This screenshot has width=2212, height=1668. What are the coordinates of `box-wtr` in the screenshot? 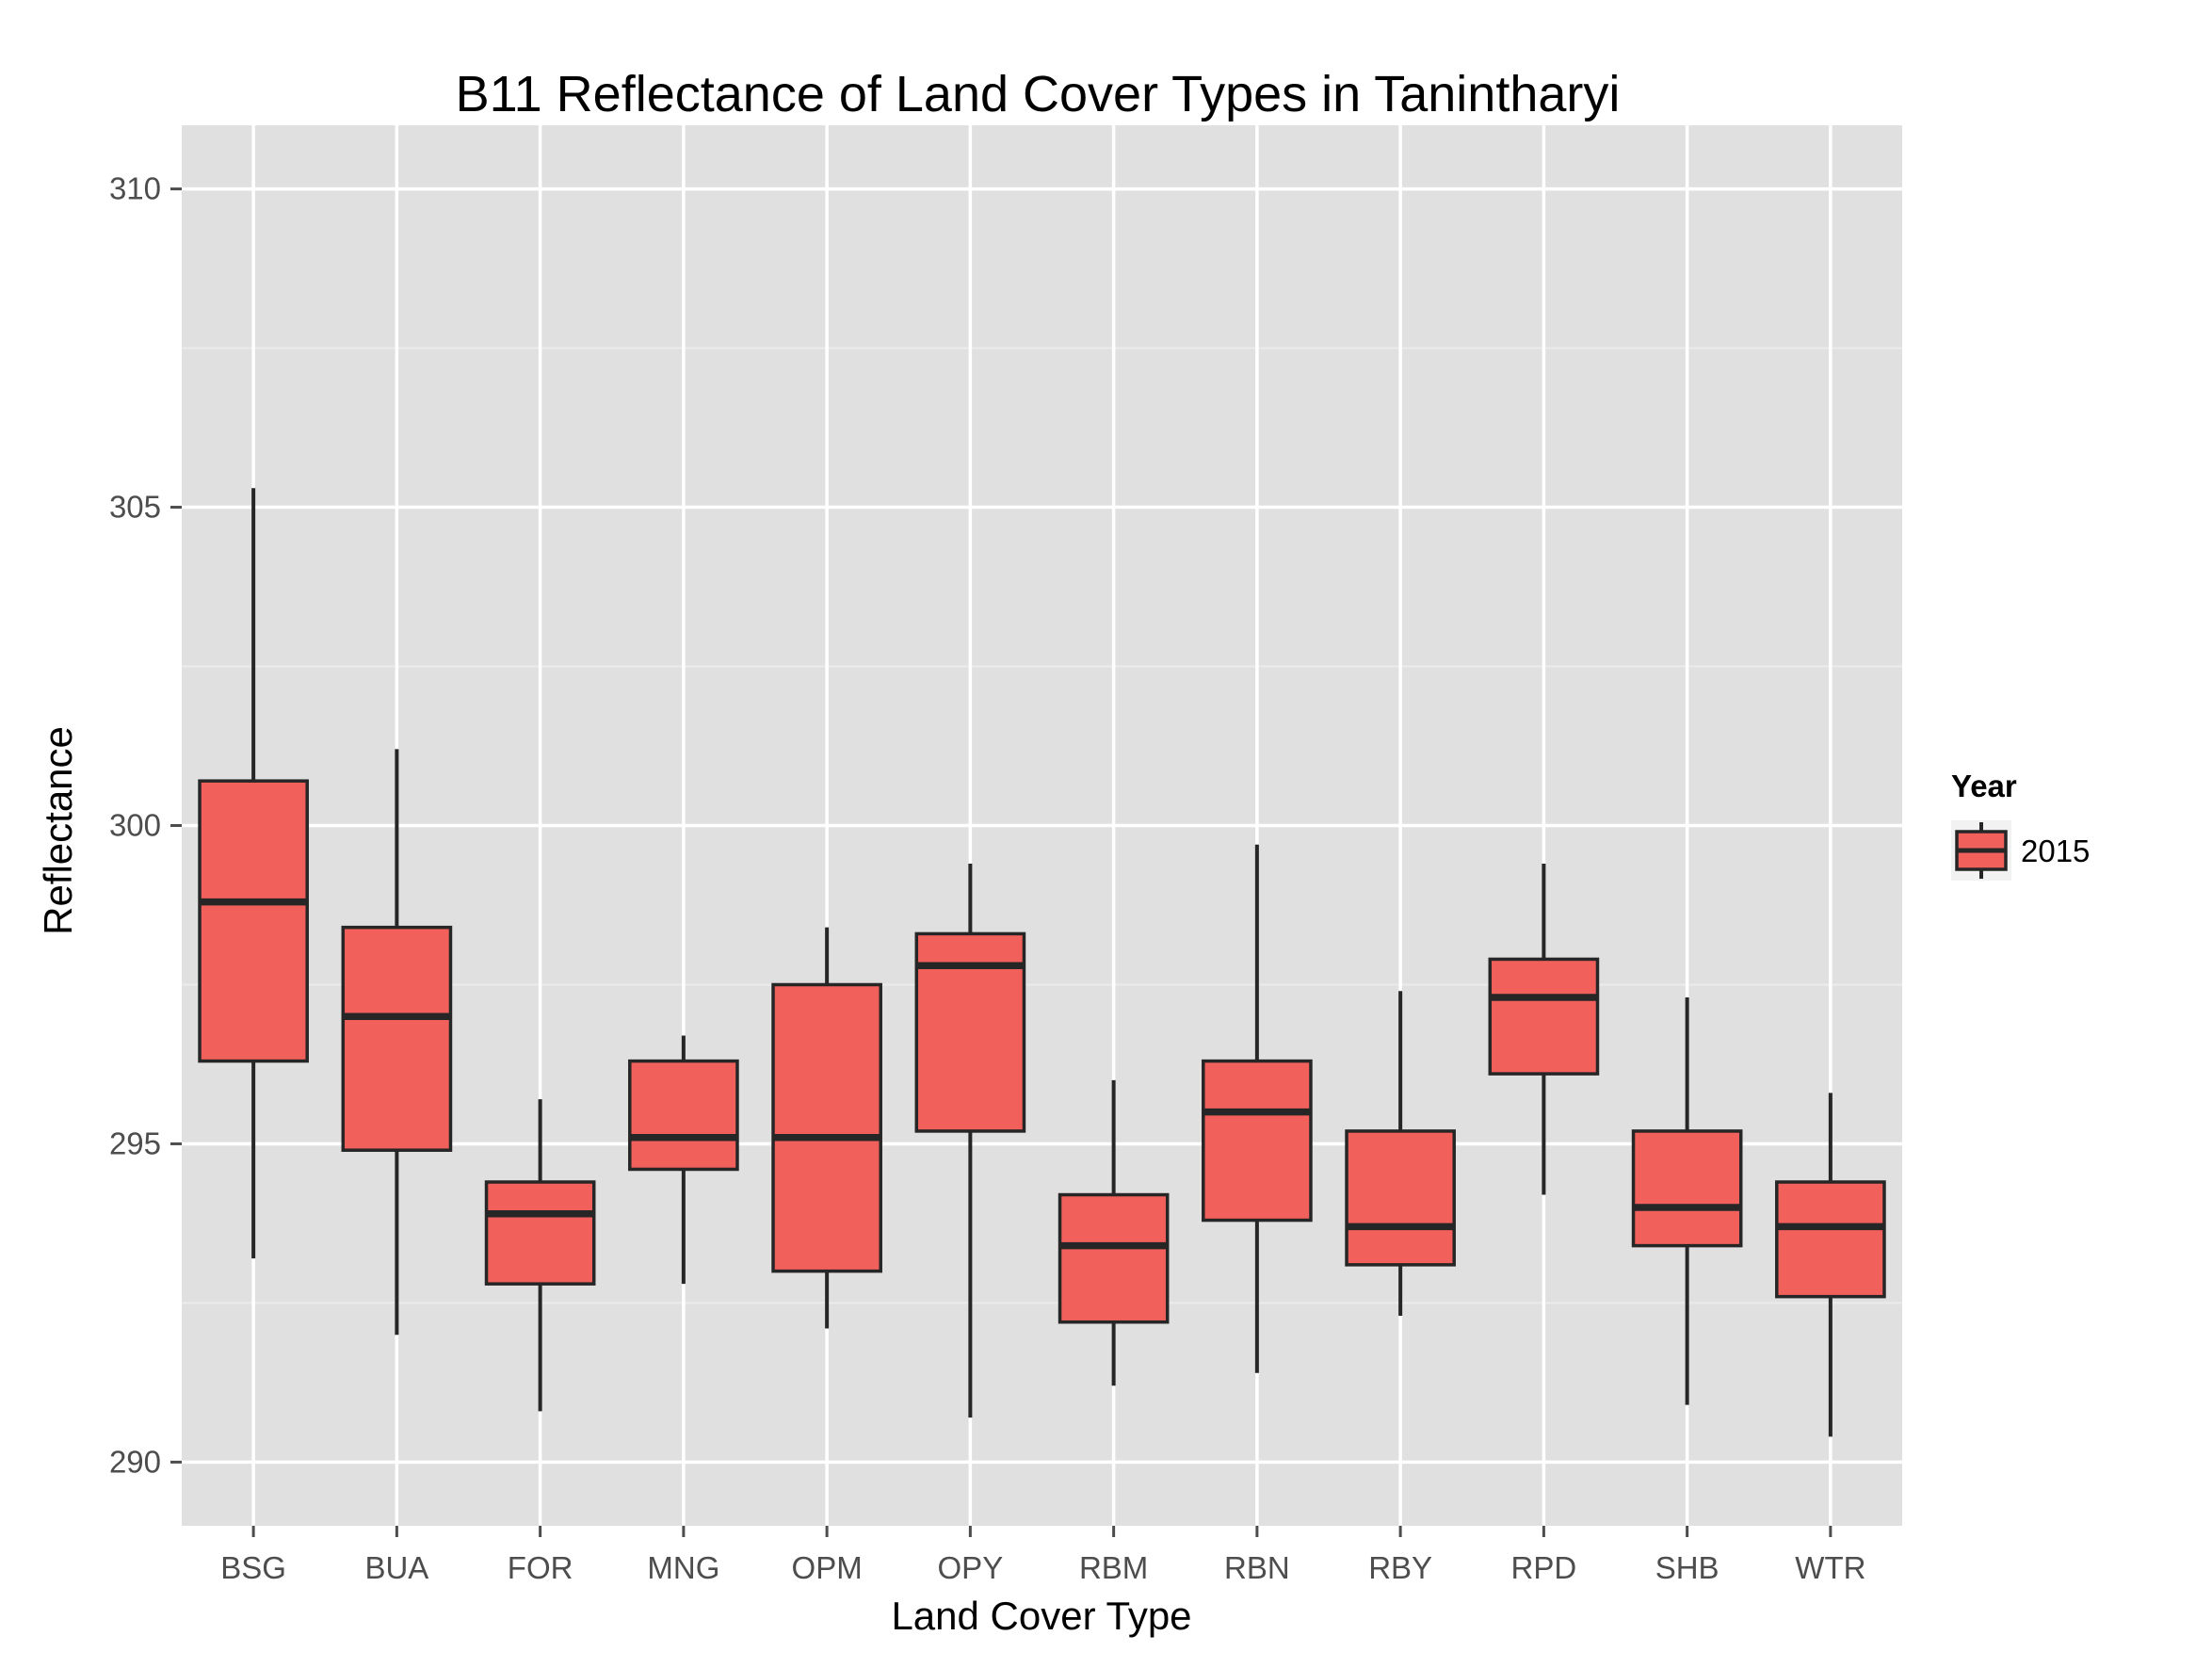 It's located at (1830, 1265).